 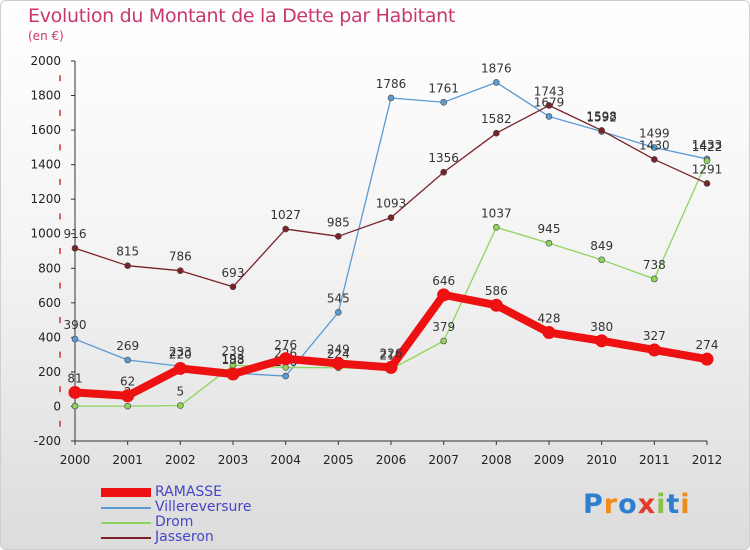 What do you see at coordinates (49, 372) in the screenshot?
I see `y-tick-label: 200` at bounding box center [49, 372].